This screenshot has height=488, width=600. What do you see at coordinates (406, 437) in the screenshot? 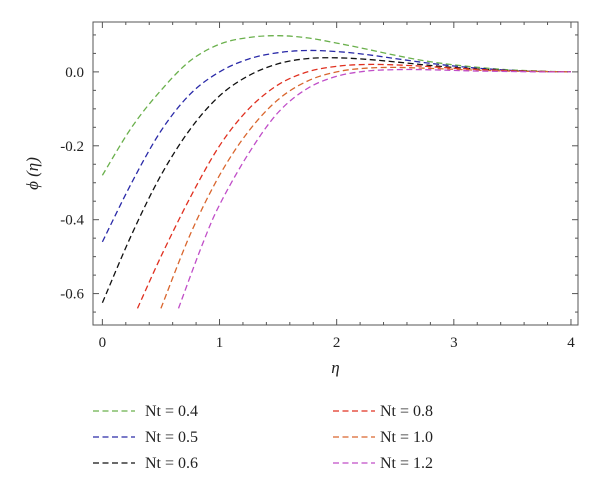
I see `legend-label: Nt = 1.0` at bounding box center [406, 437].